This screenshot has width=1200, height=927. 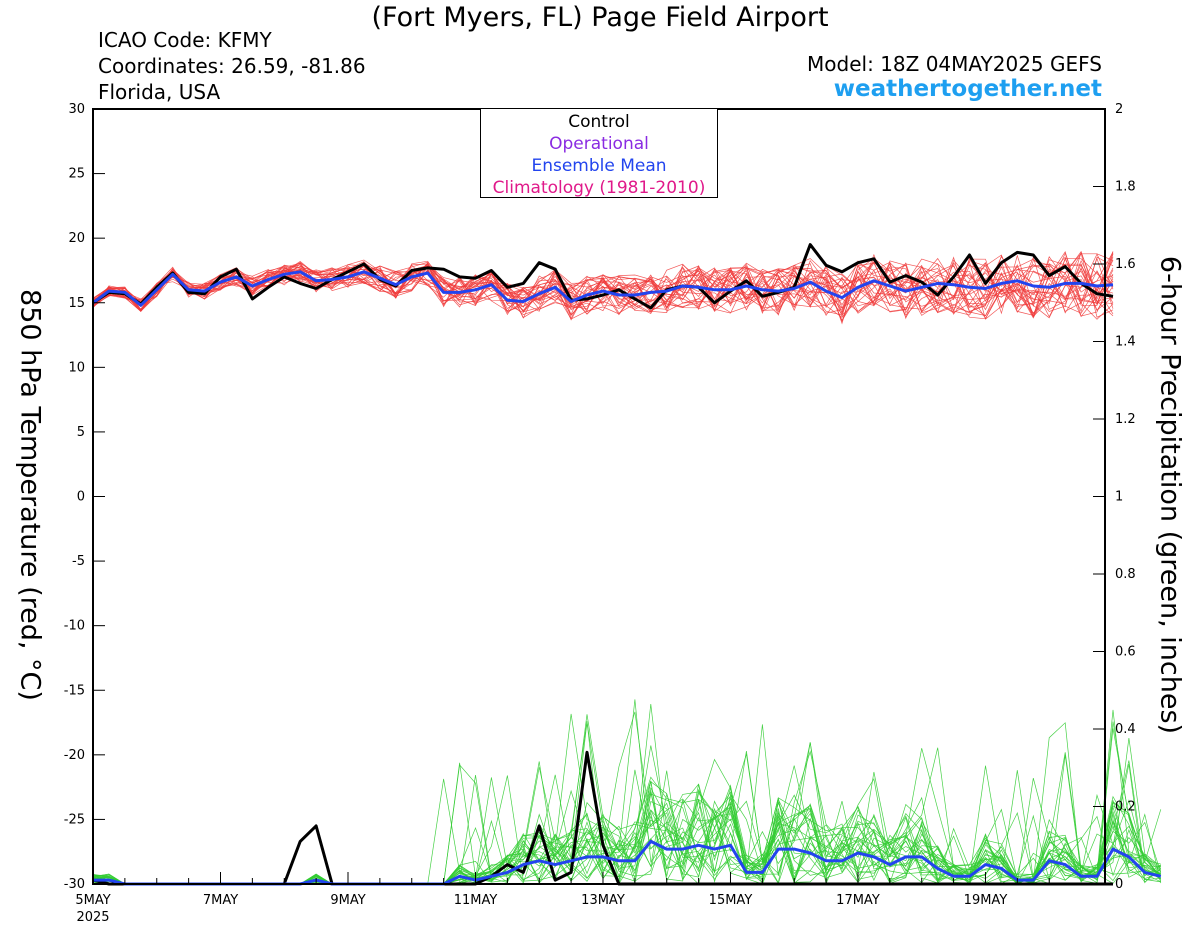 What do you see at coordinates (954, 64) in the screenshot?
I see `model-run: Model: 18Z 04MAY2025 GEFS` at bounding box center [954, 64].